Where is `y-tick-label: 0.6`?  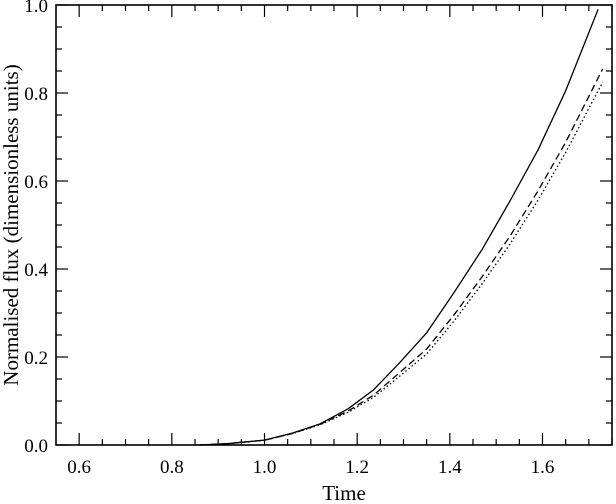 y-tick-label: 0.6 is located at coordinates (36, 182).